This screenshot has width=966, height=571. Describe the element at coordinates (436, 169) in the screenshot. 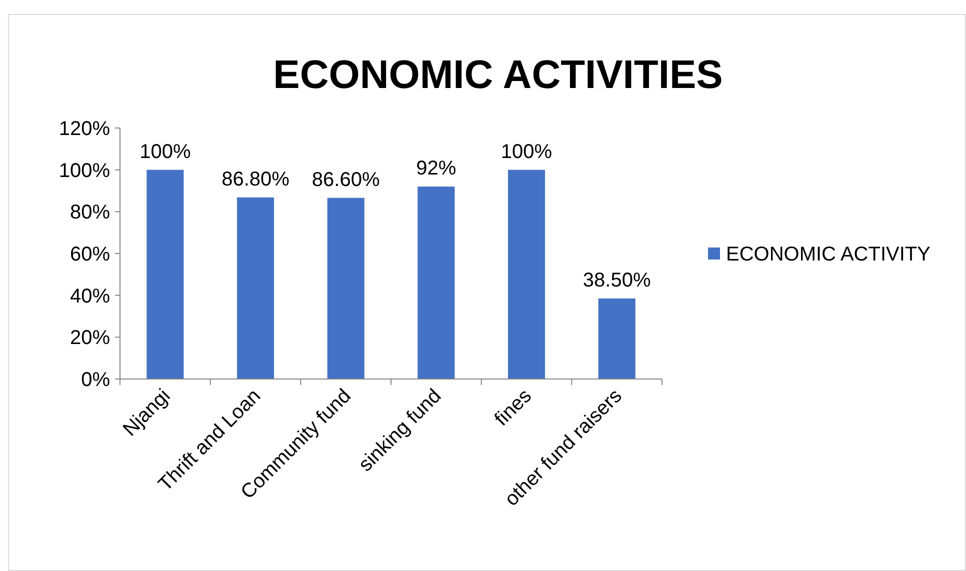

I see `data-label: 92%` at that location.